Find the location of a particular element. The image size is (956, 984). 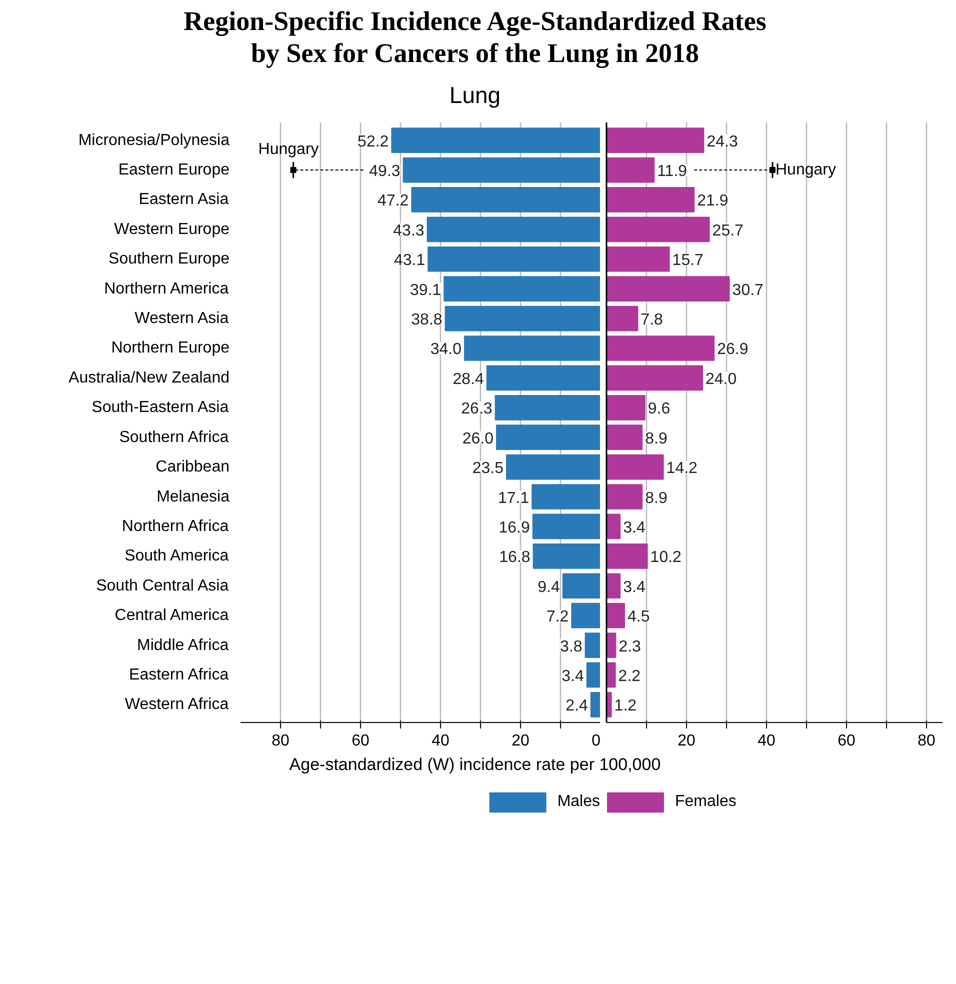

data-label: 14.2 is located at coordinates (682, 468).